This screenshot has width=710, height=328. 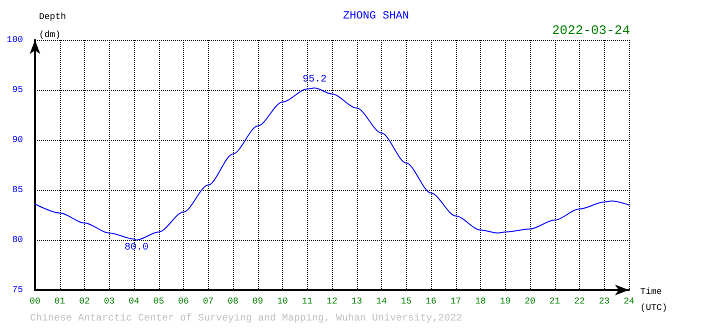 I want to click on x-tick-label: 08, so click(x=233, y=301).